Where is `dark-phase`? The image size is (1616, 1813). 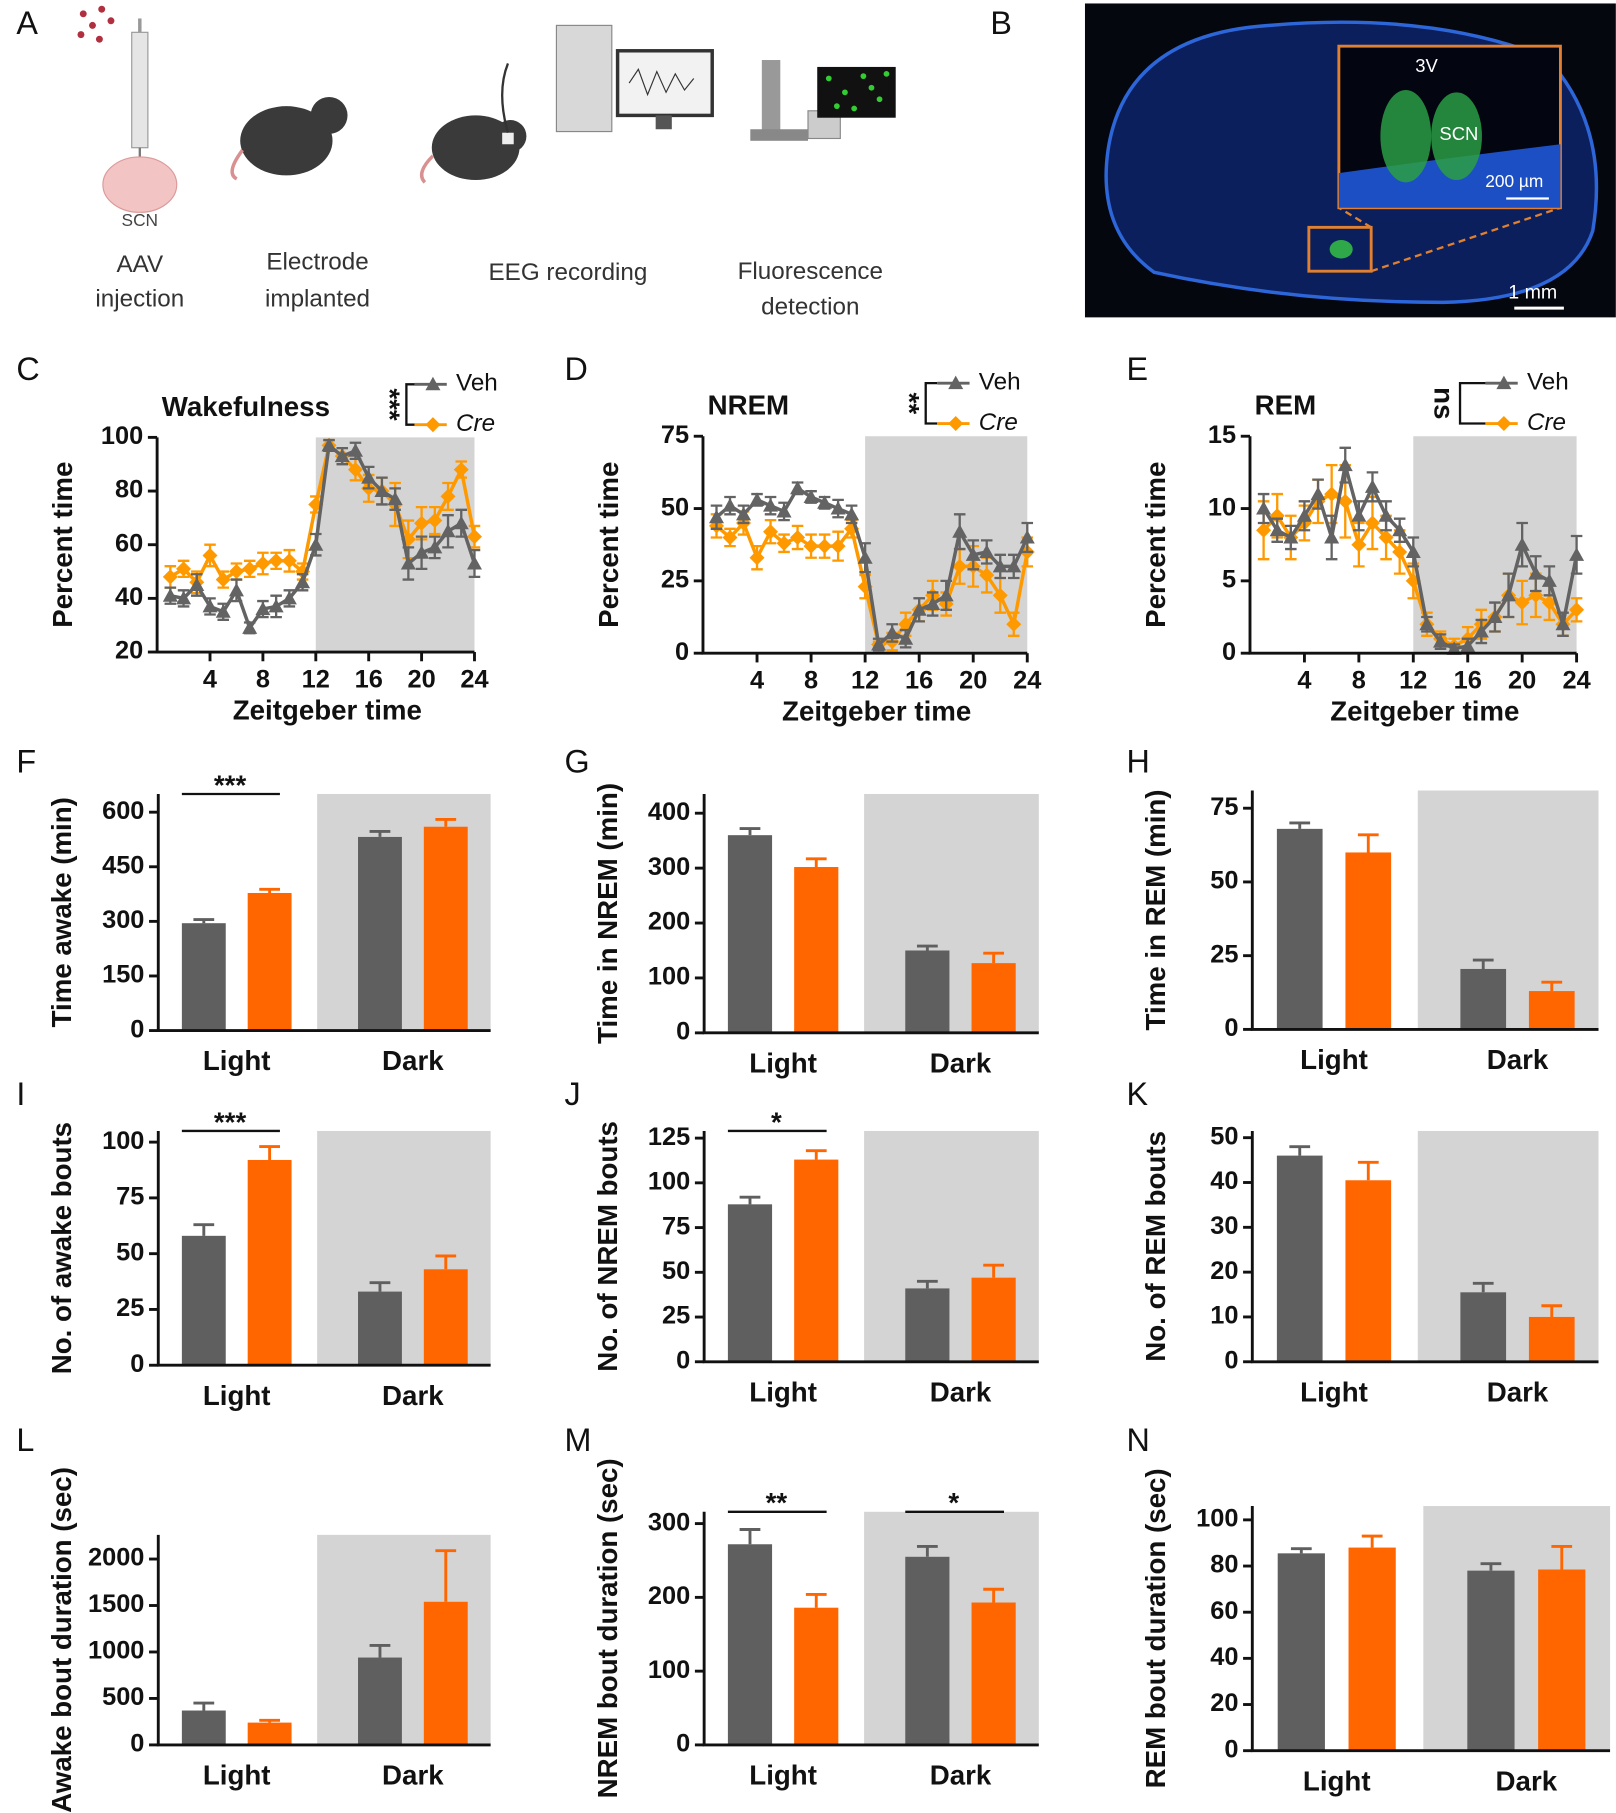
dark-phase is located at coordinates (395, 545).